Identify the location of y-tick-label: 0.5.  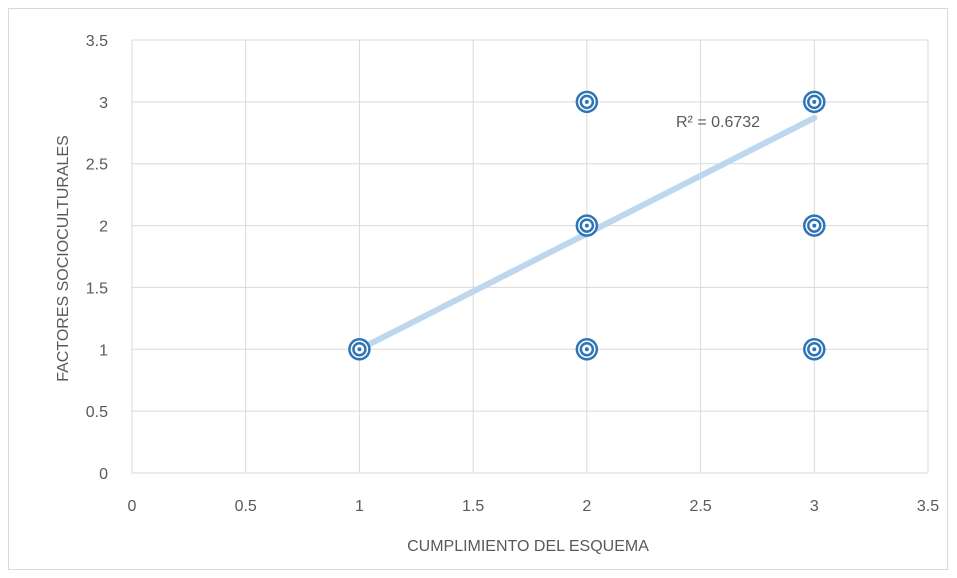
(97, 412).